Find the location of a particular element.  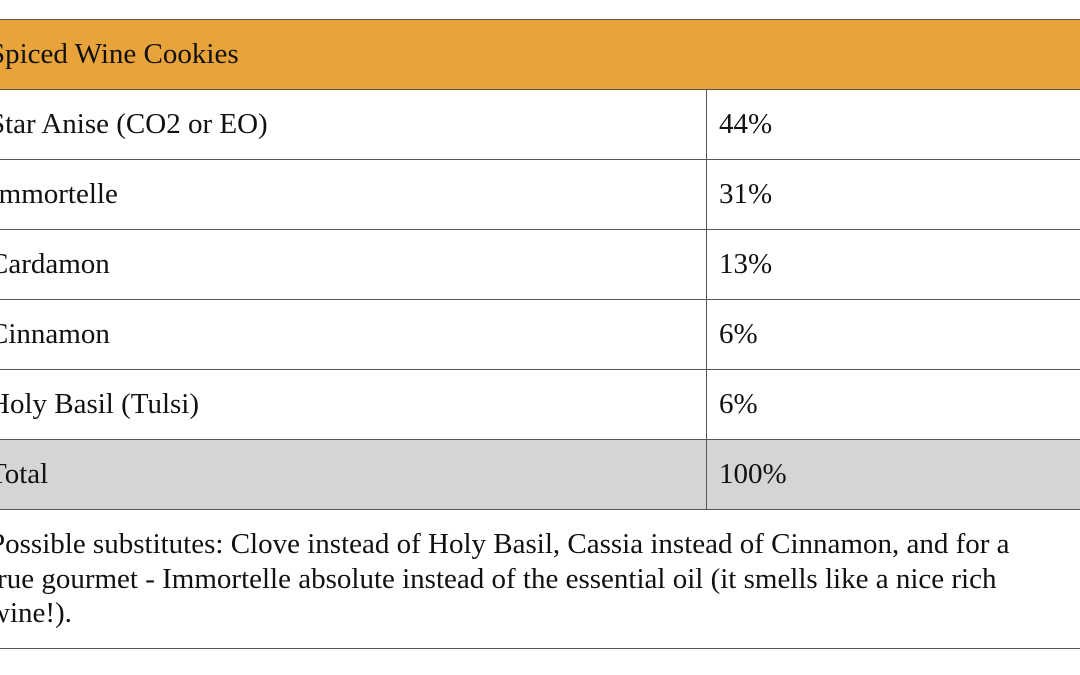

ingredient-percent: 31% is located at coordinates (746, 194).